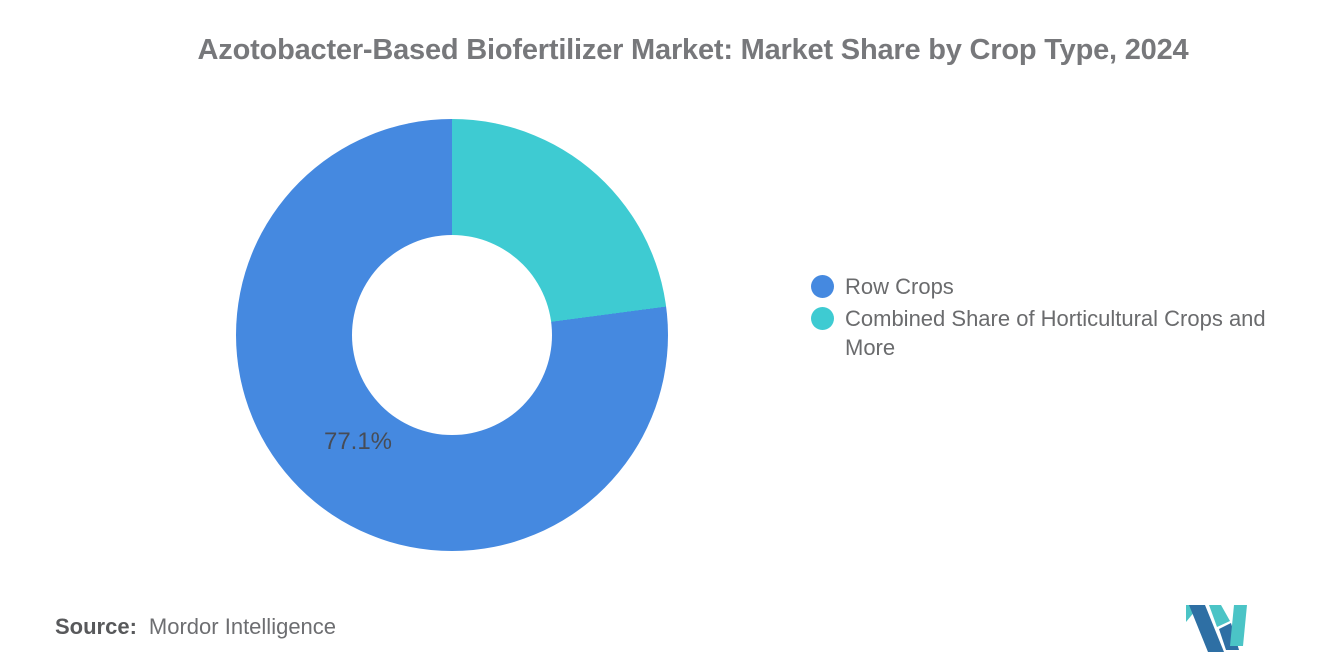 This screenshot has height=665, width=1320. Describe the element at coordinates (1216, 628) in the screenshot. I see `mordor-intelligence-logo-icon` at that location.